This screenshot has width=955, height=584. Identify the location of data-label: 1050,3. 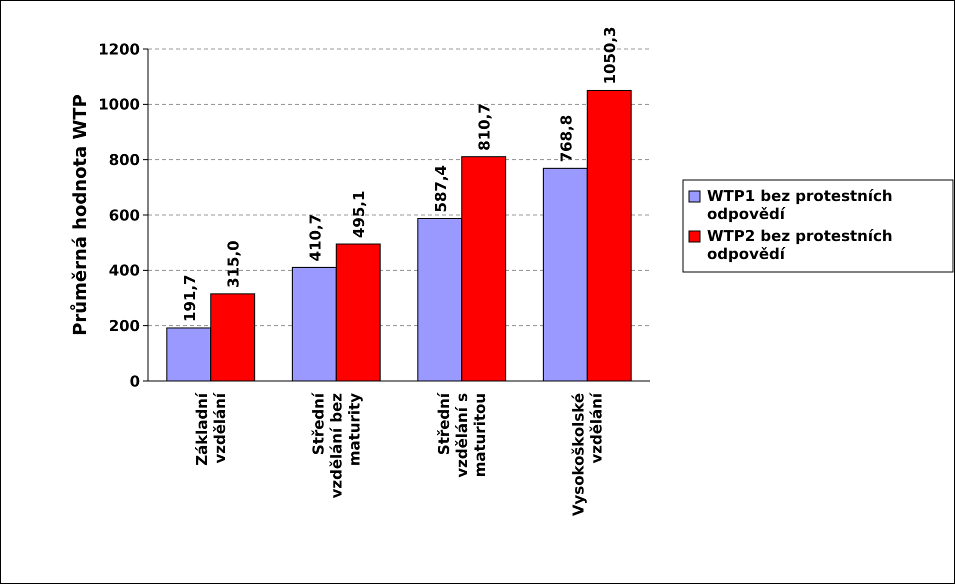
(610, 55).